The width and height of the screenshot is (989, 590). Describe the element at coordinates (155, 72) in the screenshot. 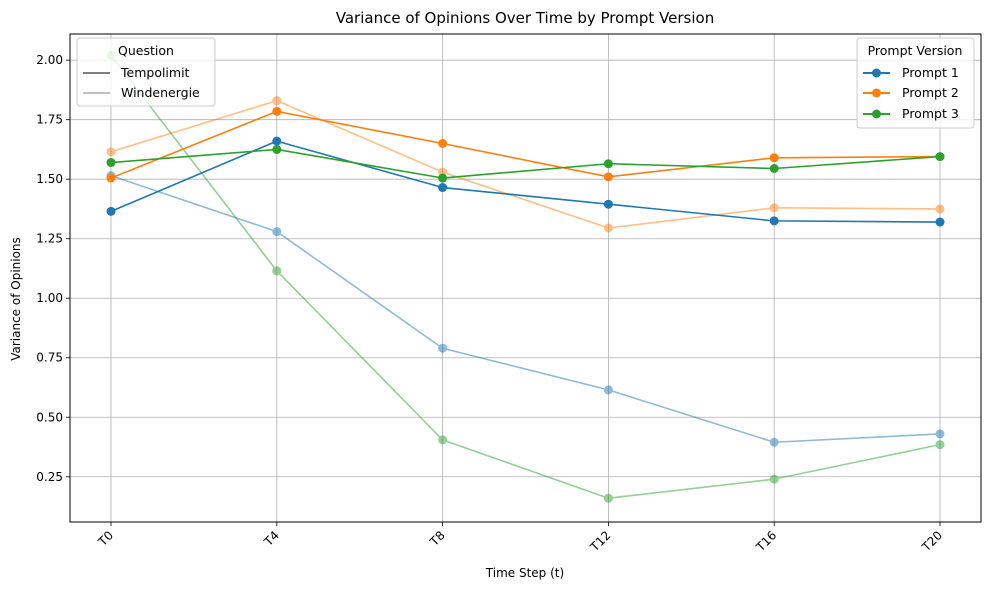

I see `legend-question-label-0: Tempolimit` at that location.